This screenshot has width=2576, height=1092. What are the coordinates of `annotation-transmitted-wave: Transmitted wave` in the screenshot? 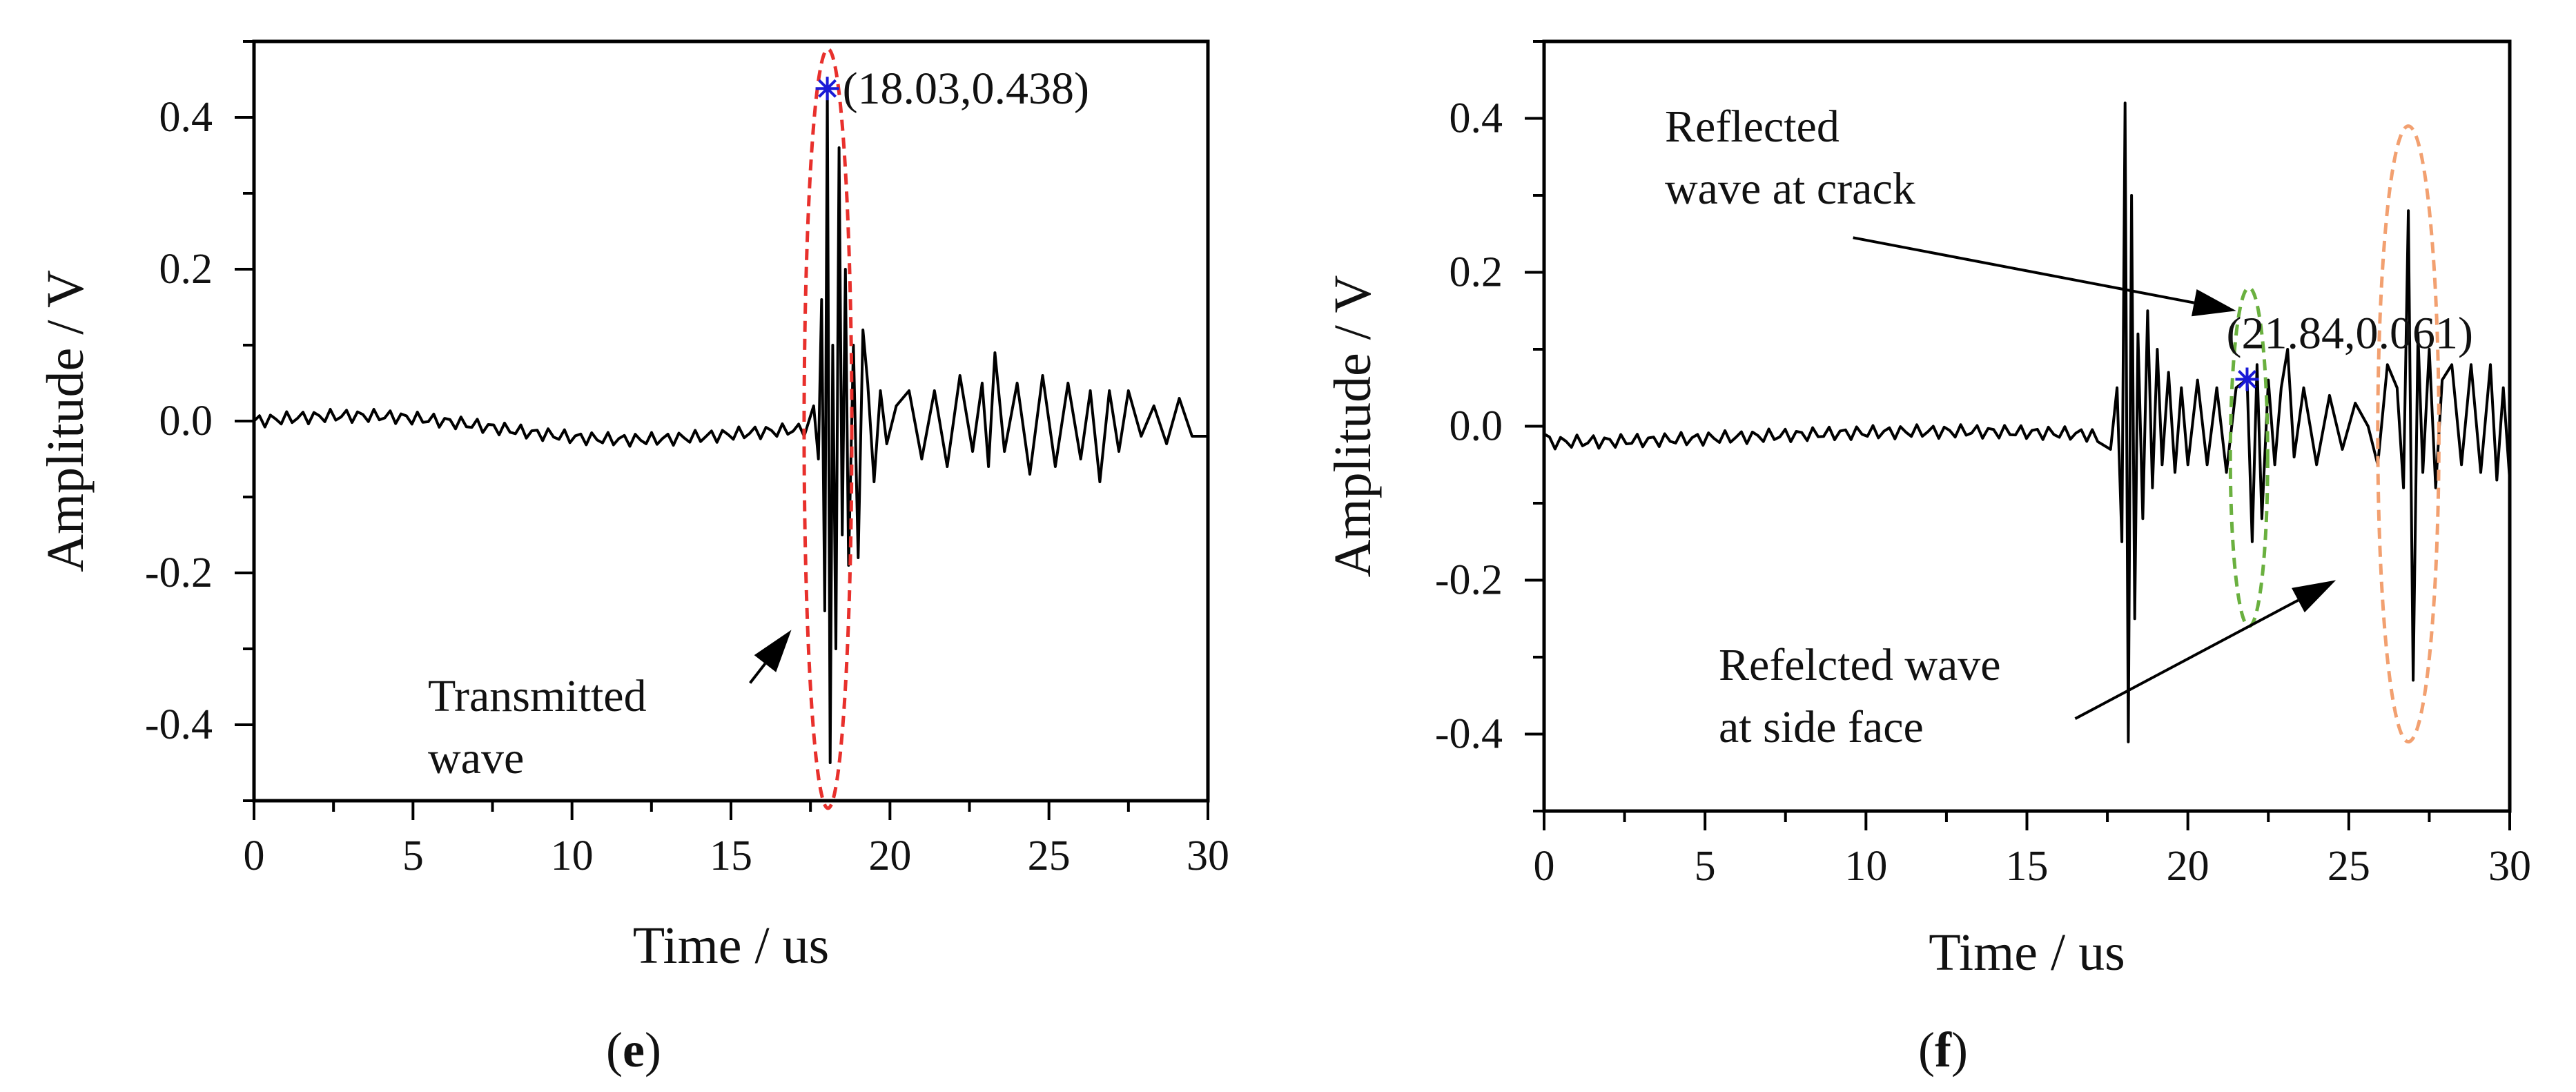 It's located at (610, 706).